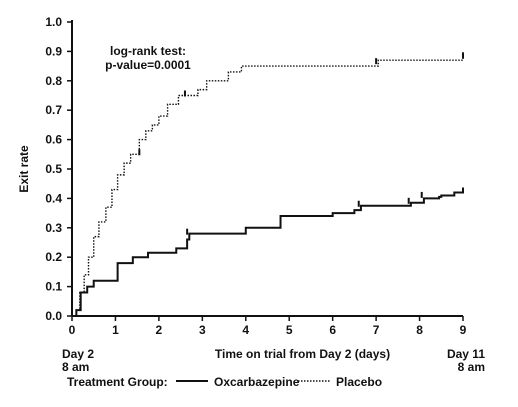  Describe the element at coordinates (332, 330) in the screenshot. I see `x-tick-label: 6` at that location.